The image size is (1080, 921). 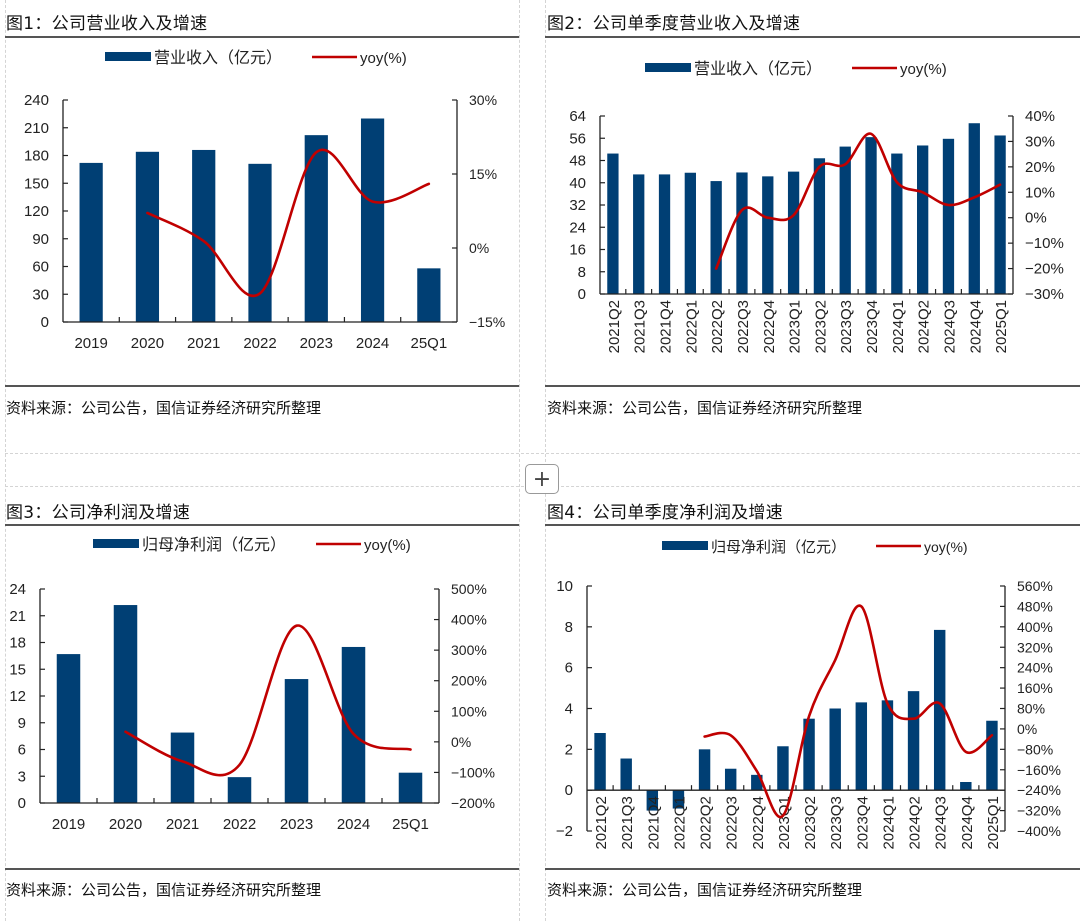 What do you see at coordinates (569, 668) in the screenshot?
I see `left-tick-label: 6` at bounding box center [569, 668].